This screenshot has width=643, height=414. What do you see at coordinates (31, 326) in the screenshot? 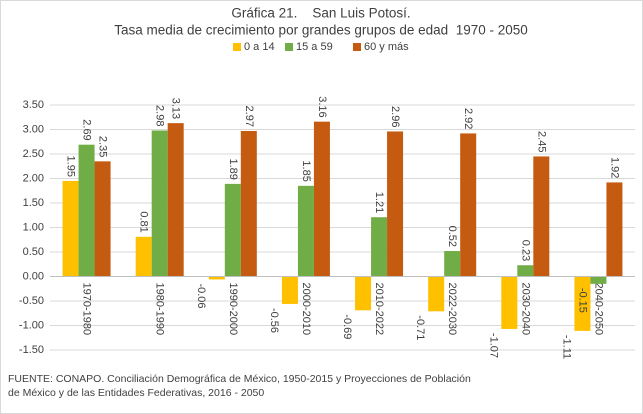
I see `y-tick-label: -1.00` at bounding box center [31, 326].